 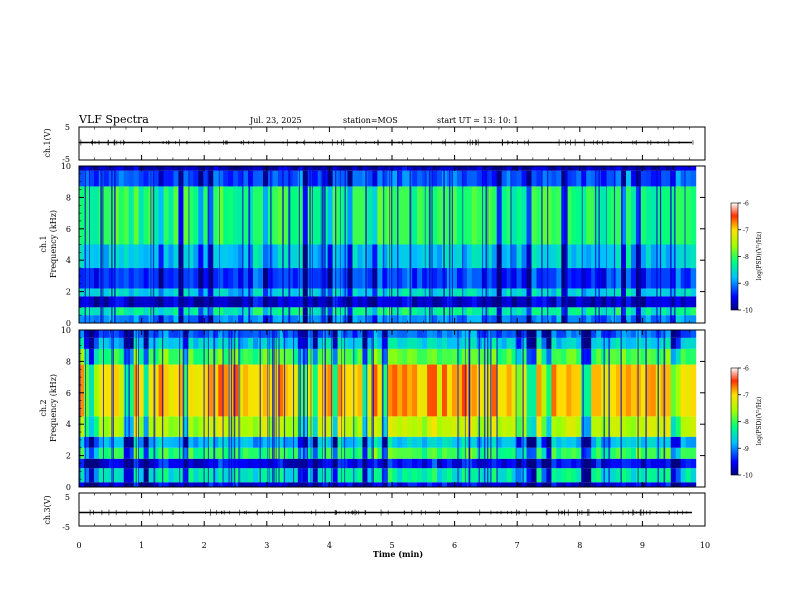 What do you see at coordinates (66, 527) in the screenshot?
I see `waveform-ch3-tick-bottom: -5` at bounding box center [66, 527].